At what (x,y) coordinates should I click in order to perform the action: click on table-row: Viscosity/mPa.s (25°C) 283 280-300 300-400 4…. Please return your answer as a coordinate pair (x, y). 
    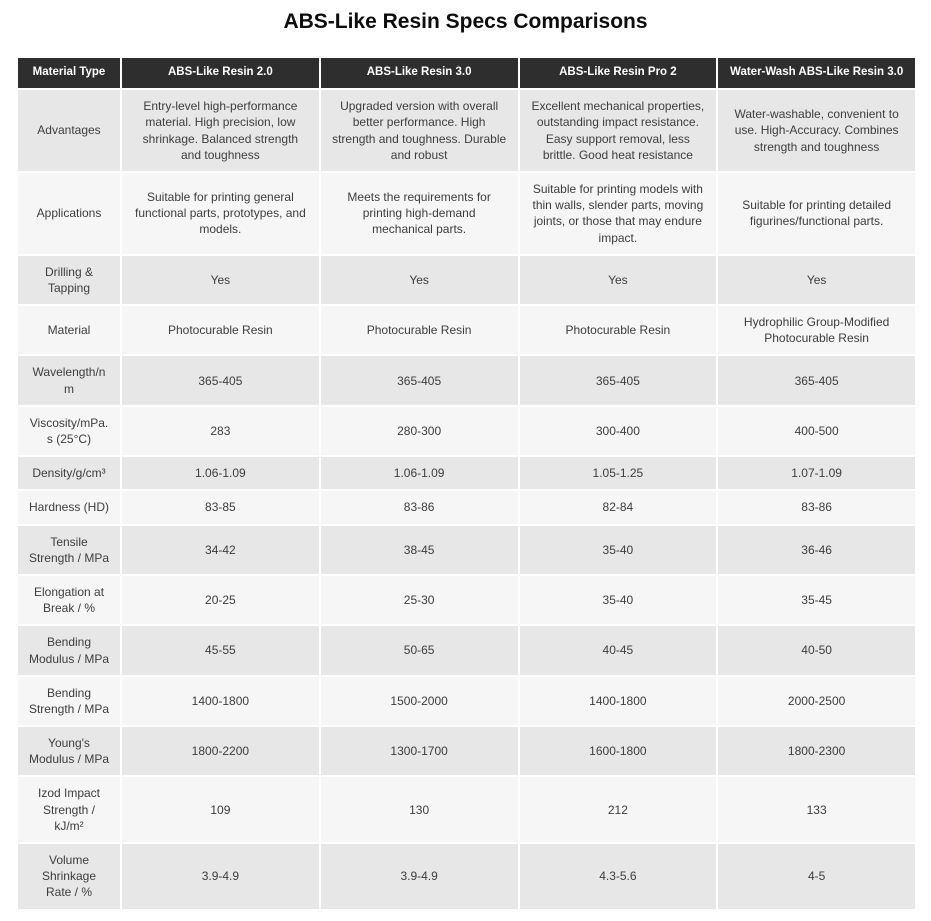
    Looking at the image, I should click on (466, 431).